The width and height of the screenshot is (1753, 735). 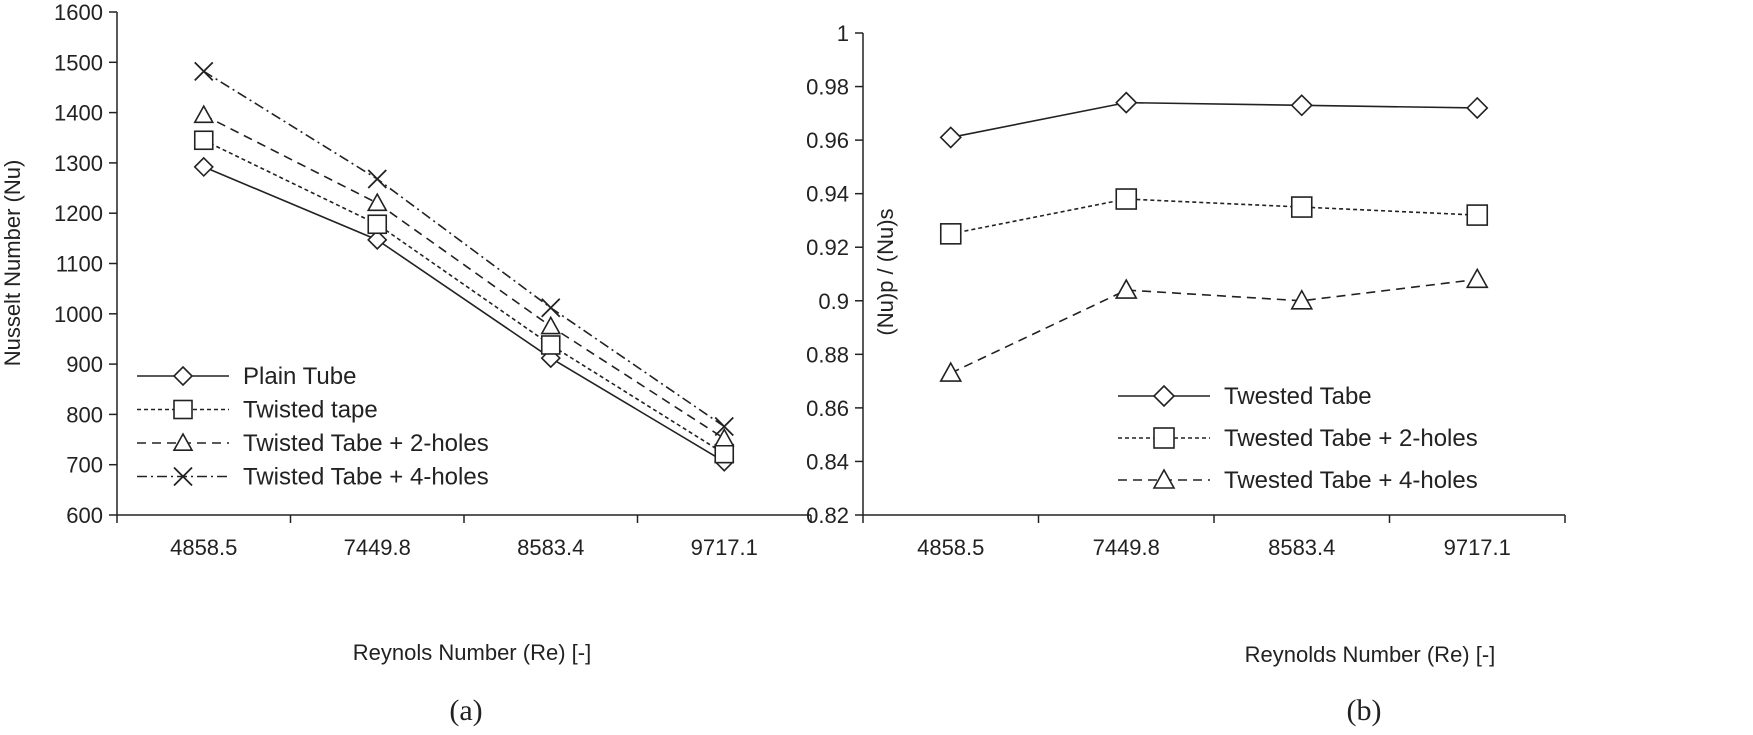 I want to click on y-tick-label: 900, so click(x=84, y=364).